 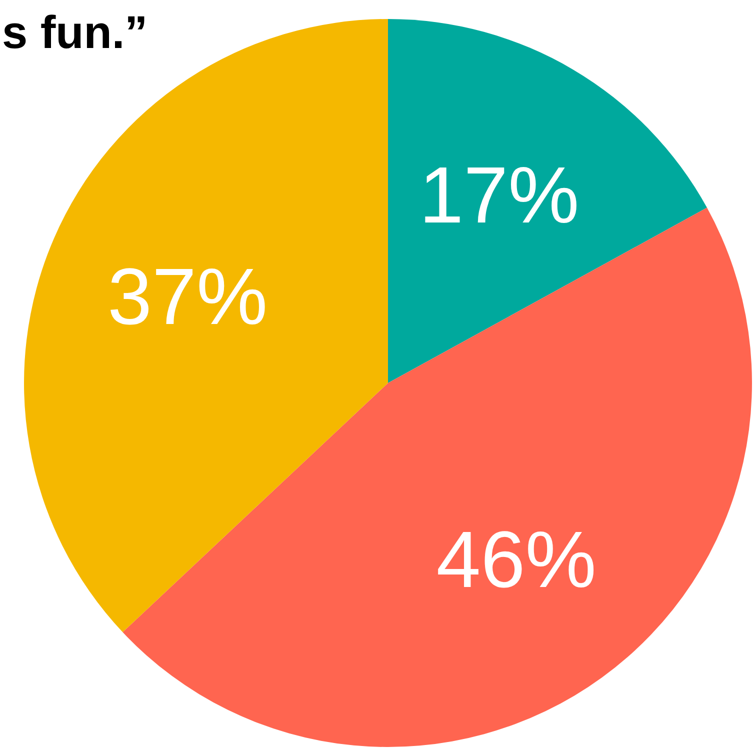 I want to click on chart-title: s fun.”, so click(x=75, y=32).